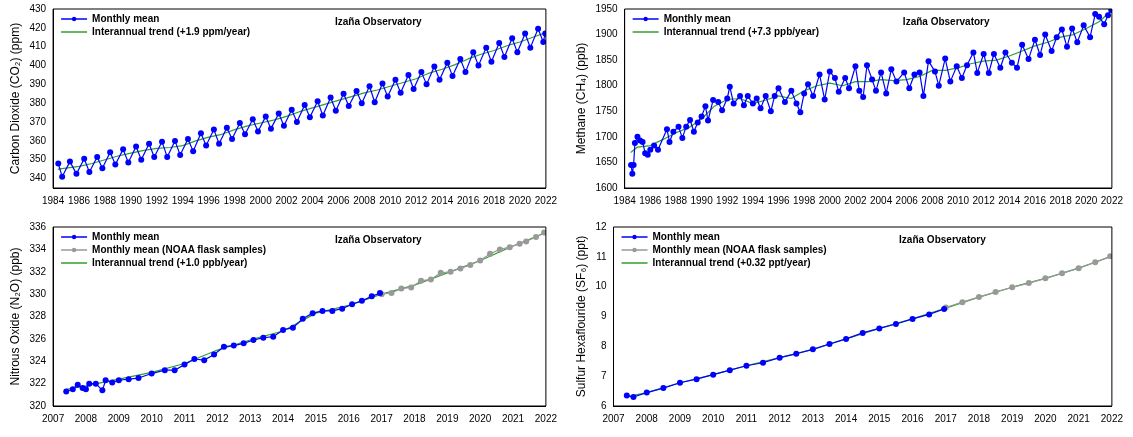 The image size is (1133, 437). I want to click on x-tick-label: 2006, so click(338, 200).